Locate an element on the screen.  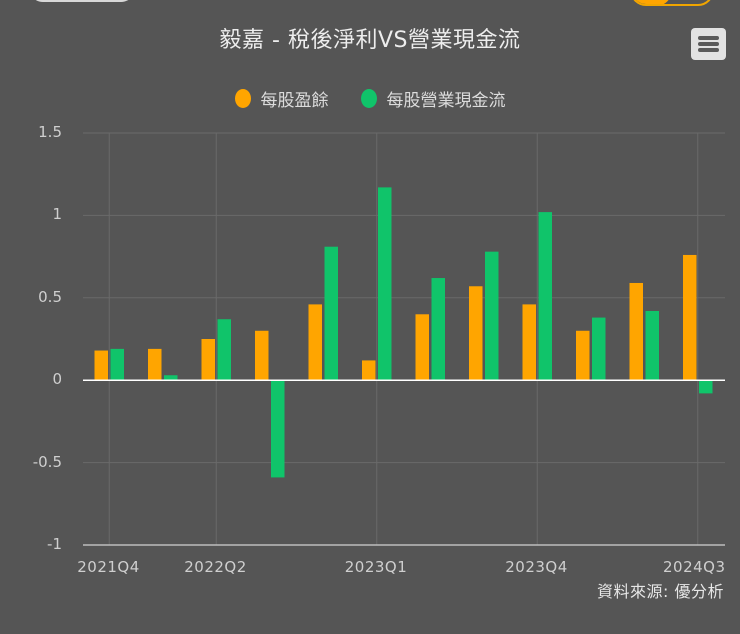
y-axis-tick-label: -1 is located at coordinates (54, 544).